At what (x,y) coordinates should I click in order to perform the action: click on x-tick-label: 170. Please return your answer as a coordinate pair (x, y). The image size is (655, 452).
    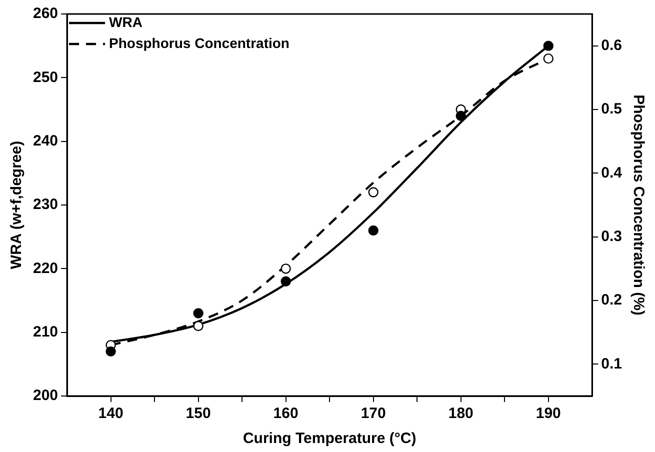
    Looking at the image, I should click on (373, 413).